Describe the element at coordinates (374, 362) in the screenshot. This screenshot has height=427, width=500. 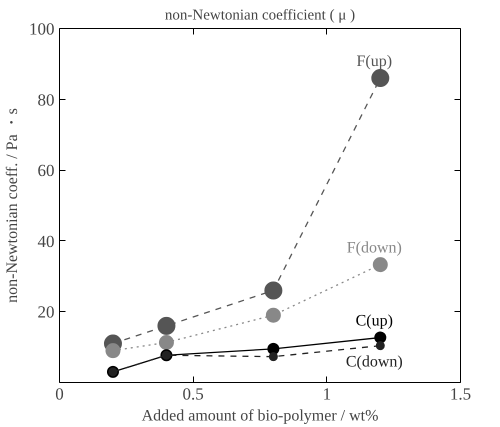
I see `series-label: C(down)` at that location.